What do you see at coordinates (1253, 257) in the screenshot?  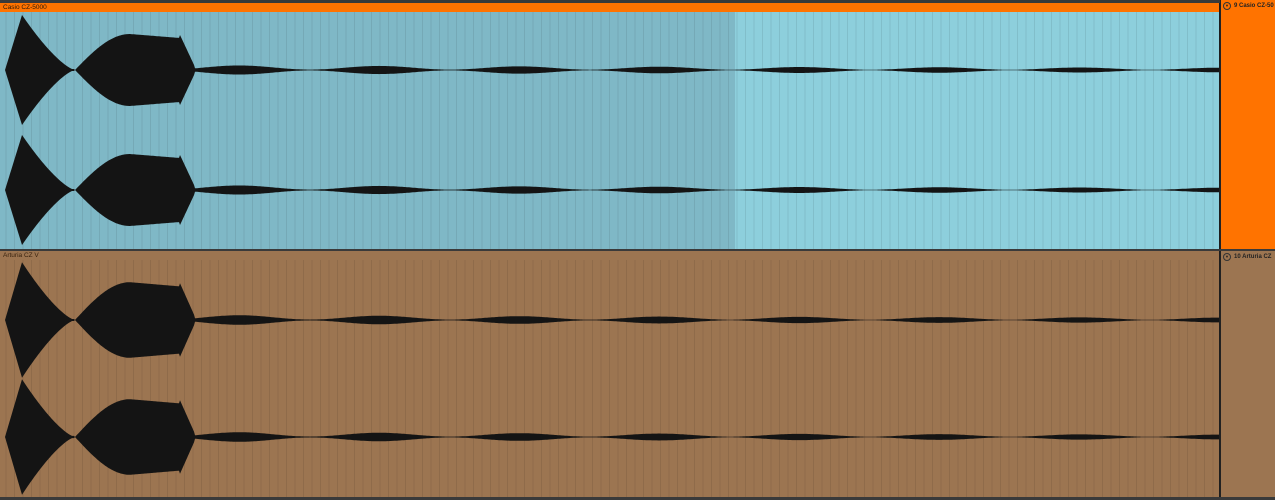 I see `track-name: 10 Arturia CZ` at bounding box center [1253, 257].